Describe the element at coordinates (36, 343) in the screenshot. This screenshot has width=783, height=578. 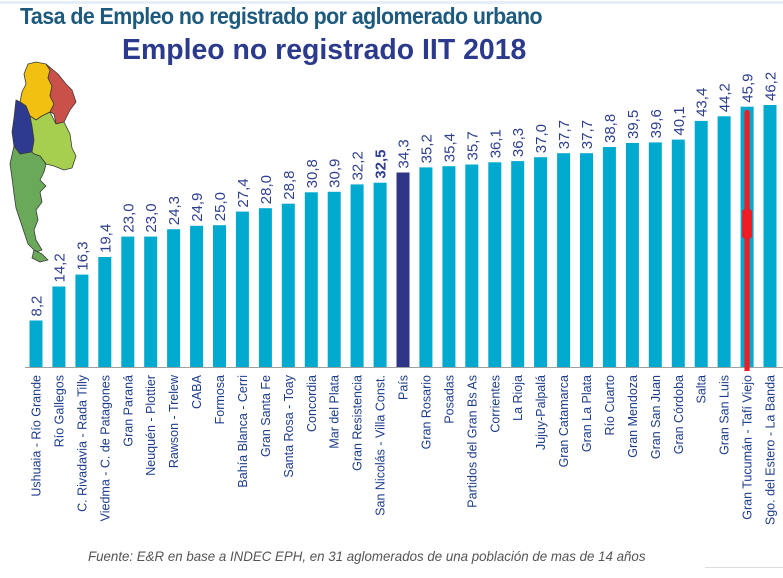
I see `bar-ushuaia-rio-grande` at that location.